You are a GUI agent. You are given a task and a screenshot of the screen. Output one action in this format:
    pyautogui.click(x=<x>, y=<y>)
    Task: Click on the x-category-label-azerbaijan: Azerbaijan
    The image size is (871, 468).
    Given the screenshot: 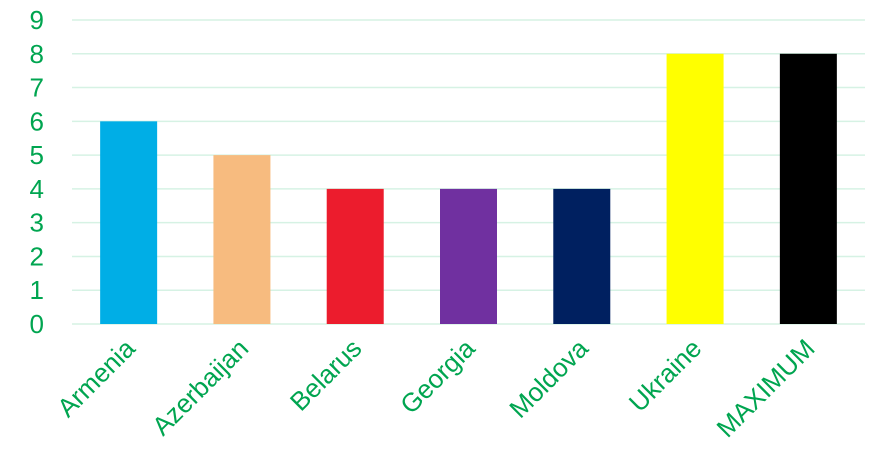 What is the action you would take?
    pyautogui.click(x=200, y=387)
    